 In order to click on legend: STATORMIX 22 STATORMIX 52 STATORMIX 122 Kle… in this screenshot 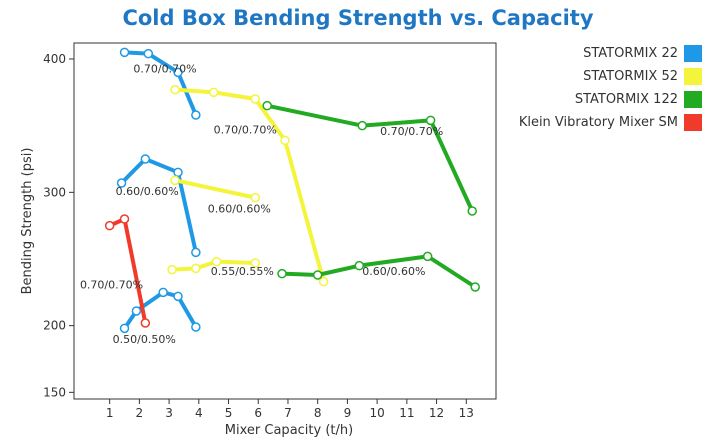, I will do `click(591, 88)`.